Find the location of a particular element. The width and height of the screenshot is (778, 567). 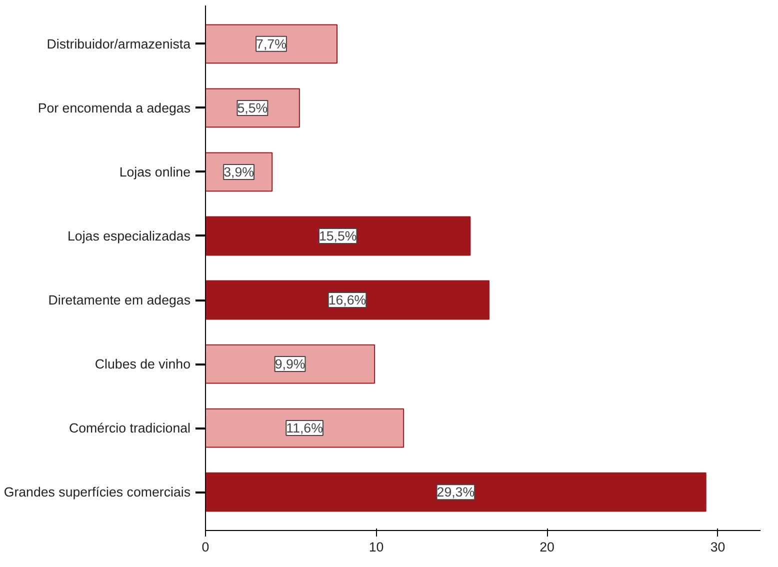

y-tick-label: Distribuidor/armazenista is located at coordinates (119, 44).